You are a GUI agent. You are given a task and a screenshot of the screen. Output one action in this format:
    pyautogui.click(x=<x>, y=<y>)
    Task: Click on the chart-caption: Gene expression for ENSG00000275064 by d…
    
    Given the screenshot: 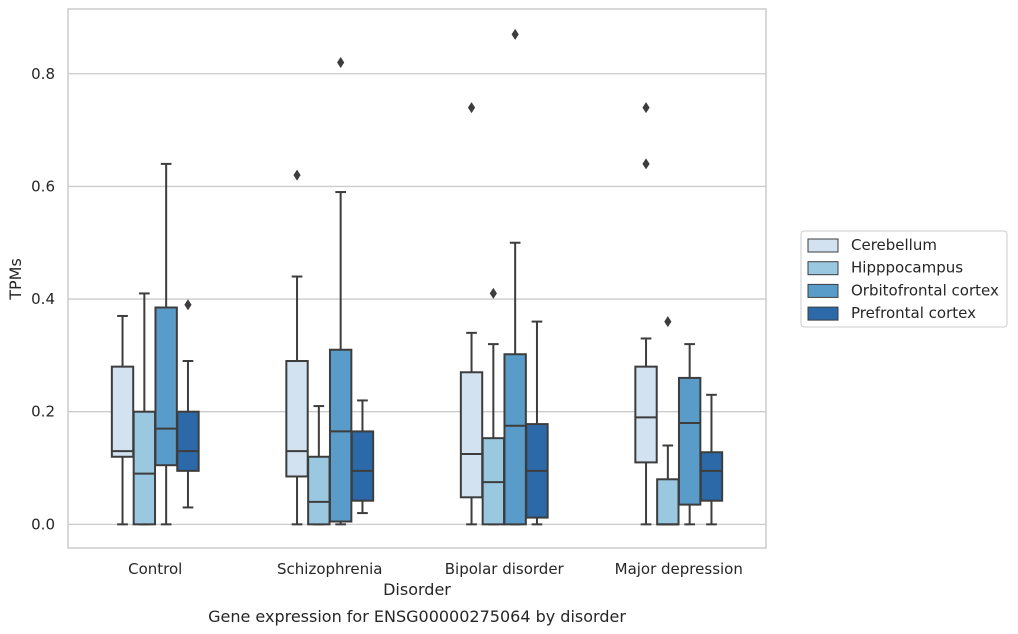 What is the action you would take?
    pyautogui.click(x=417, y=616)
    